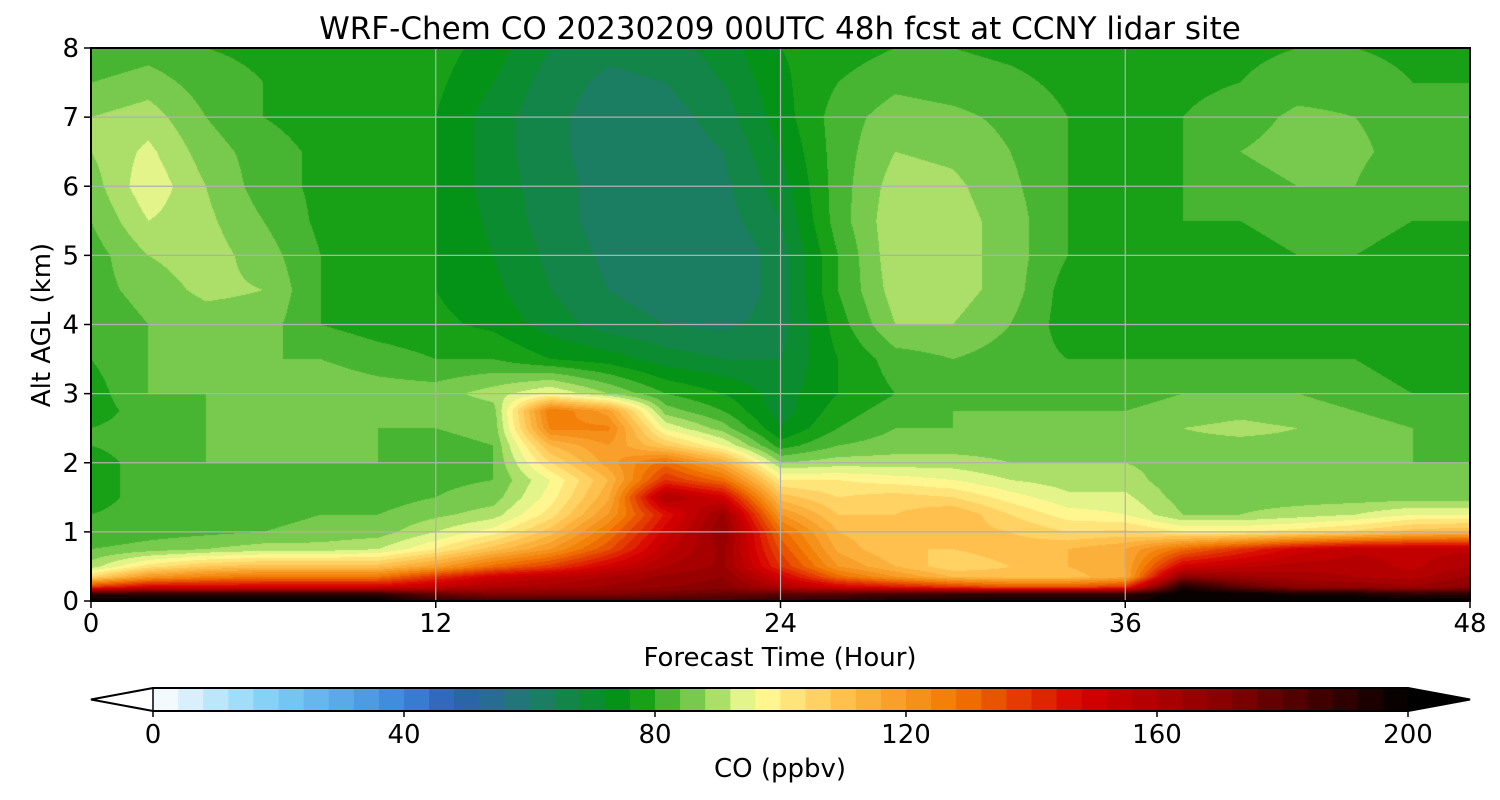  Describe the element at coordinates (435, 624) in the screenshot. I see `x-tick-label: 12` at that location.